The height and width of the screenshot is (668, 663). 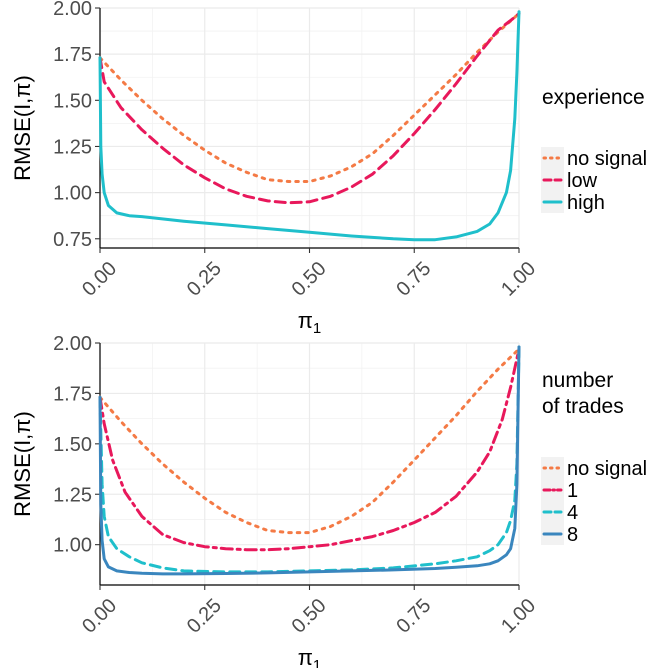 What do you see at coordinates (593, 97) in the screenshot?
I see `legend-title: experience` at bounding box center [593, 97].